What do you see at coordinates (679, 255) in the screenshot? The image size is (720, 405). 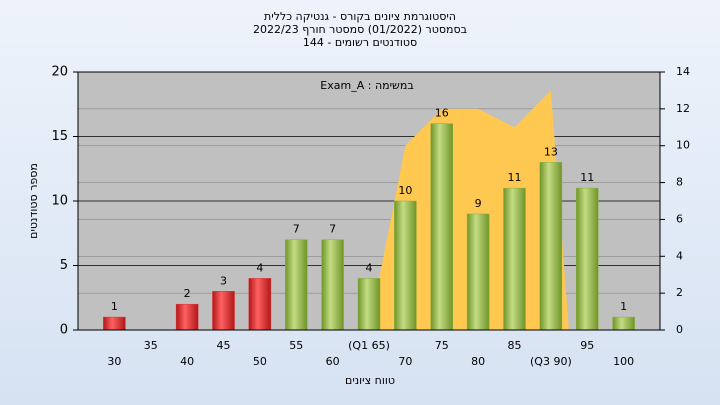 I see `y2-tick-label: 4` at bounding box center [679, 255].